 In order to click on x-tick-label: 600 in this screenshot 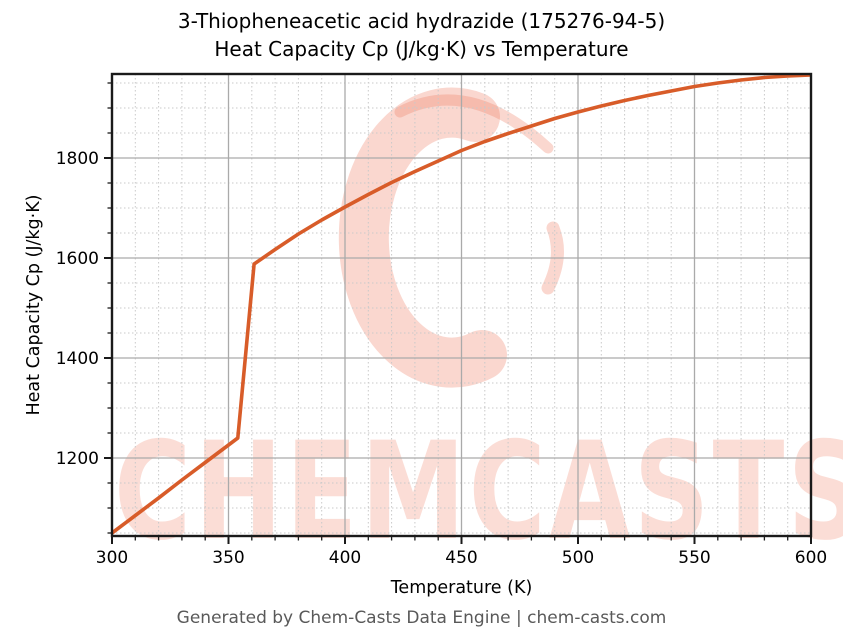, I will do `click(811, 558)`.